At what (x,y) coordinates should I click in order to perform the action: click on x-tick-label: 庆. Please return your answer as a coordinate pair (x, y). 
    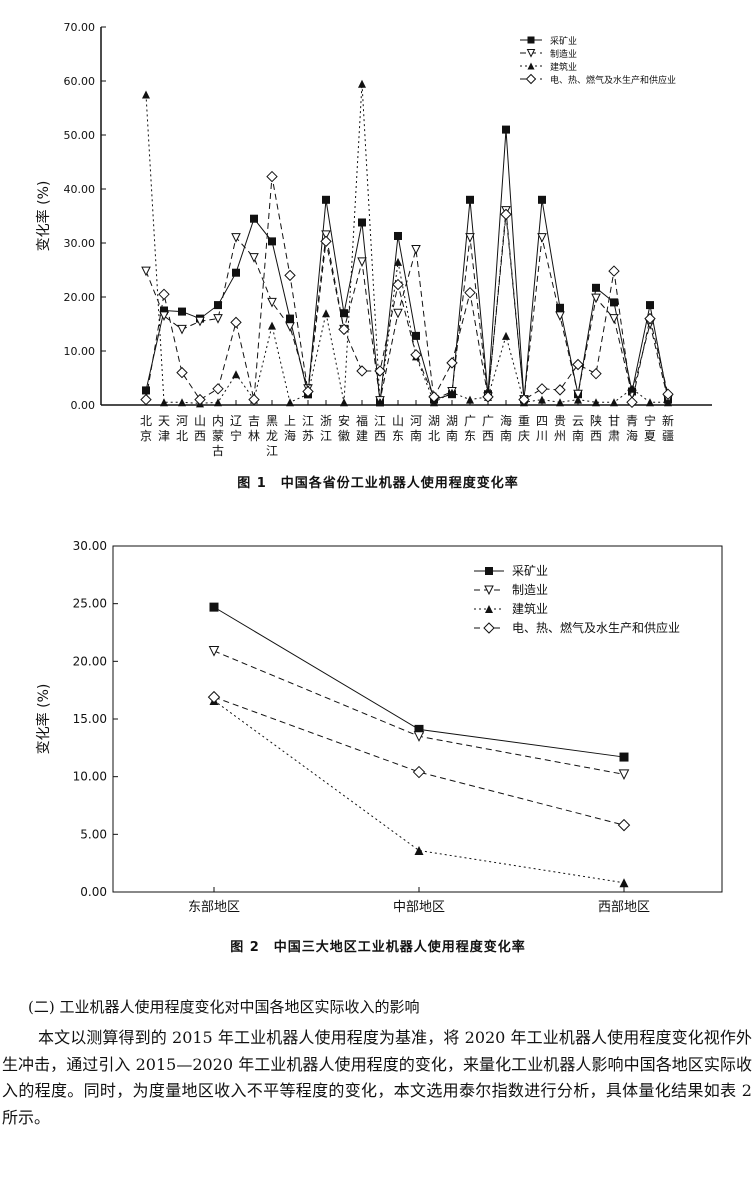
    Looking at the image, I should click on (524, 436).